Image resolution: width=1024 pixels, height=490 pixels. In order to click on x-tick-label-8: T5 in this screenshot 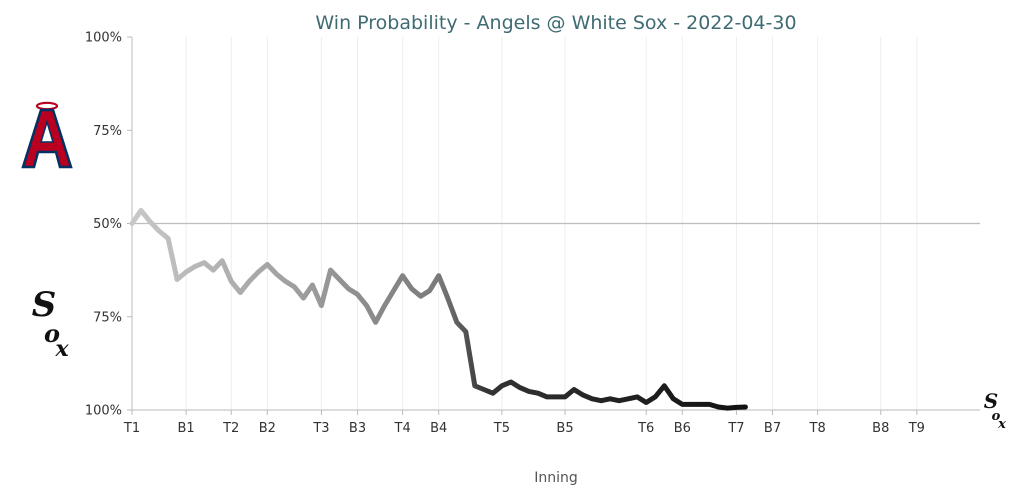, I will do `click(501, 428)`.